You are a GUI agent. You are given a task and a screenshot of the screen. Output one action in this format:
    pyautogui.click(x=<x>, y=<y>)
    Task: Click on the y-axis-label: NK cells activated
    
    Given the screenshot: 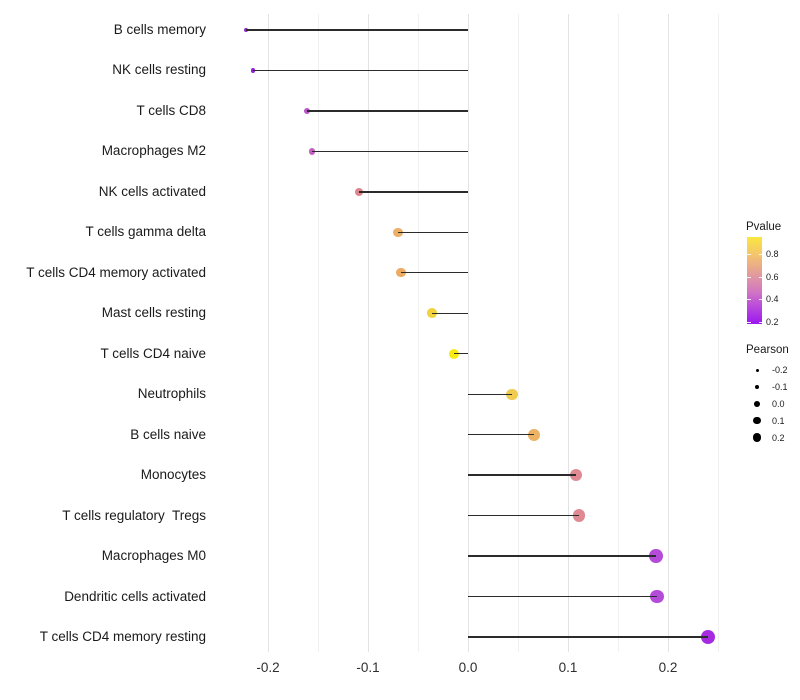 What is the action you would take?
    pyautogui.click(x=152, y=191)
    